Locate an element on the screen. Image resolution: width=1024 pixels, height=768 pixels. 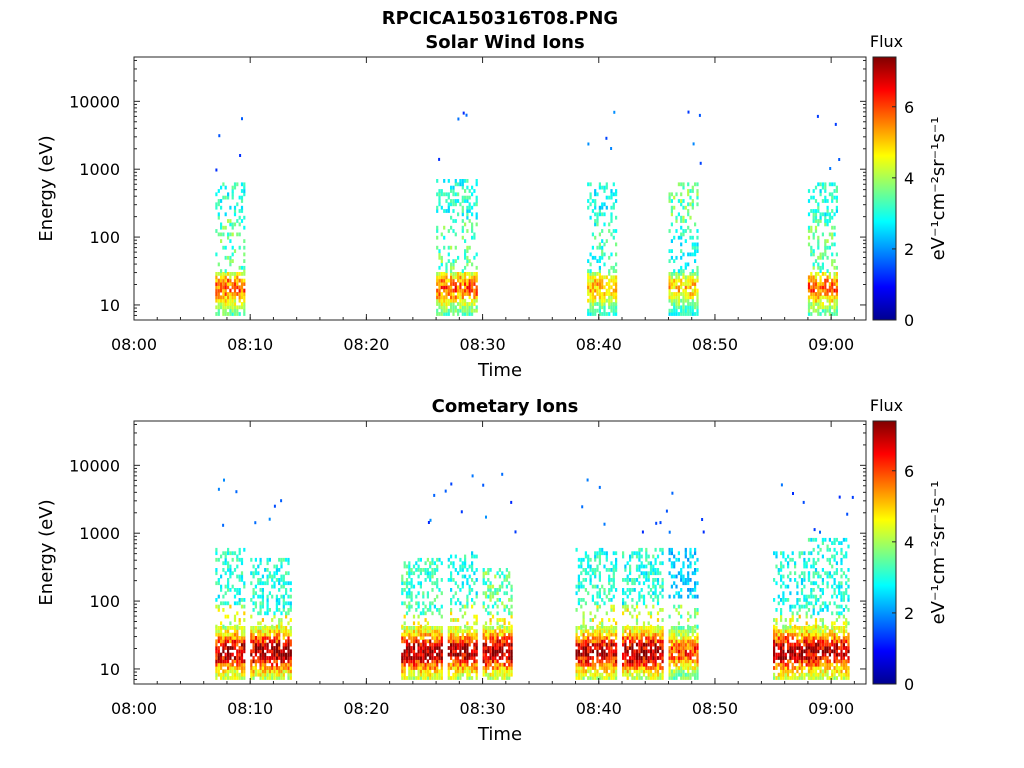
x-tick-label: 08:50 is located at coordinates (715, 708).